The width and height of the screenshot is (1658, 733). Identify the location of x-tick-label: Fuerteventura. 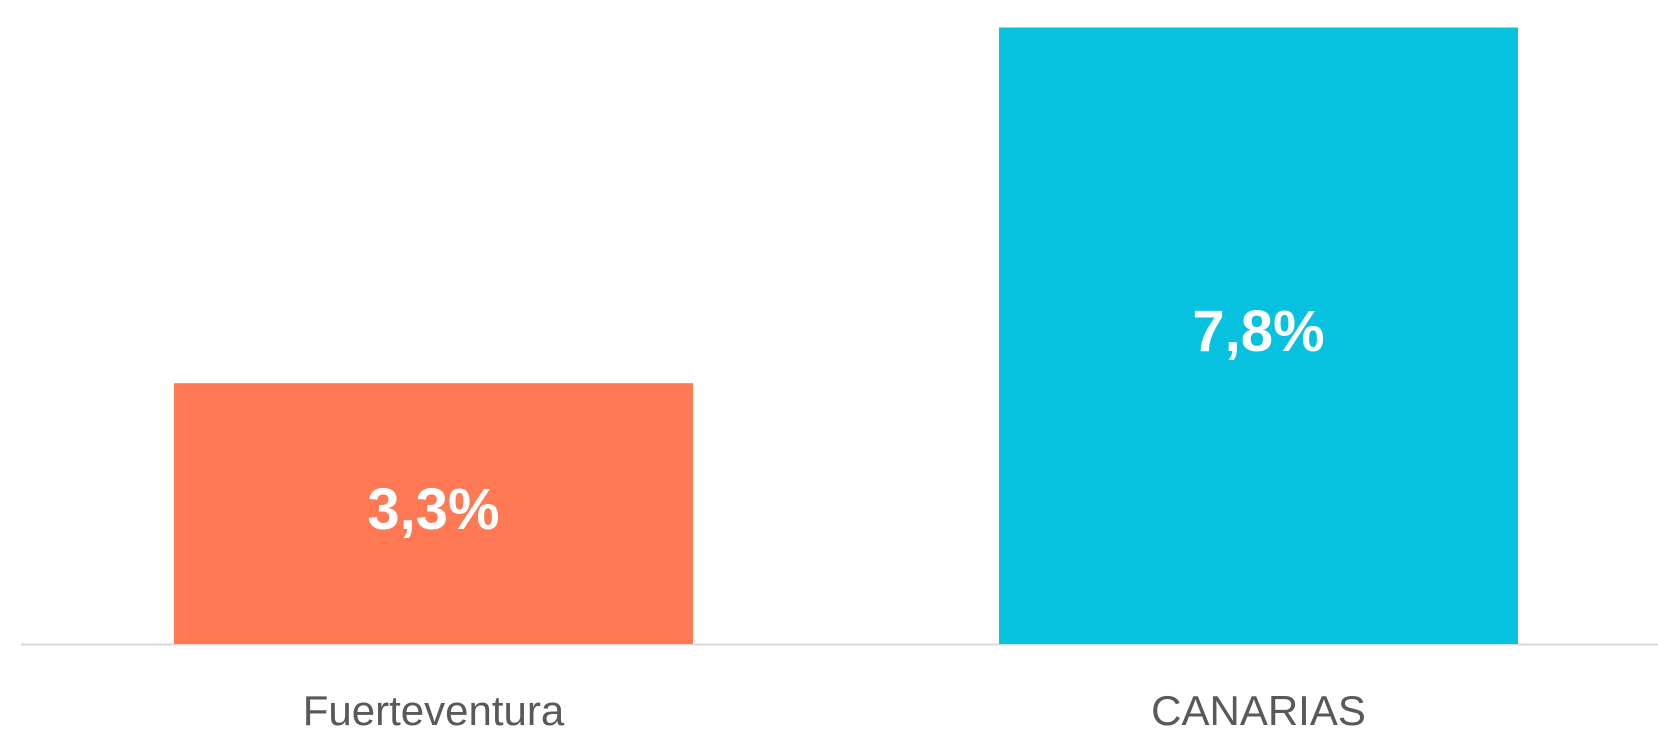
(434, 710).